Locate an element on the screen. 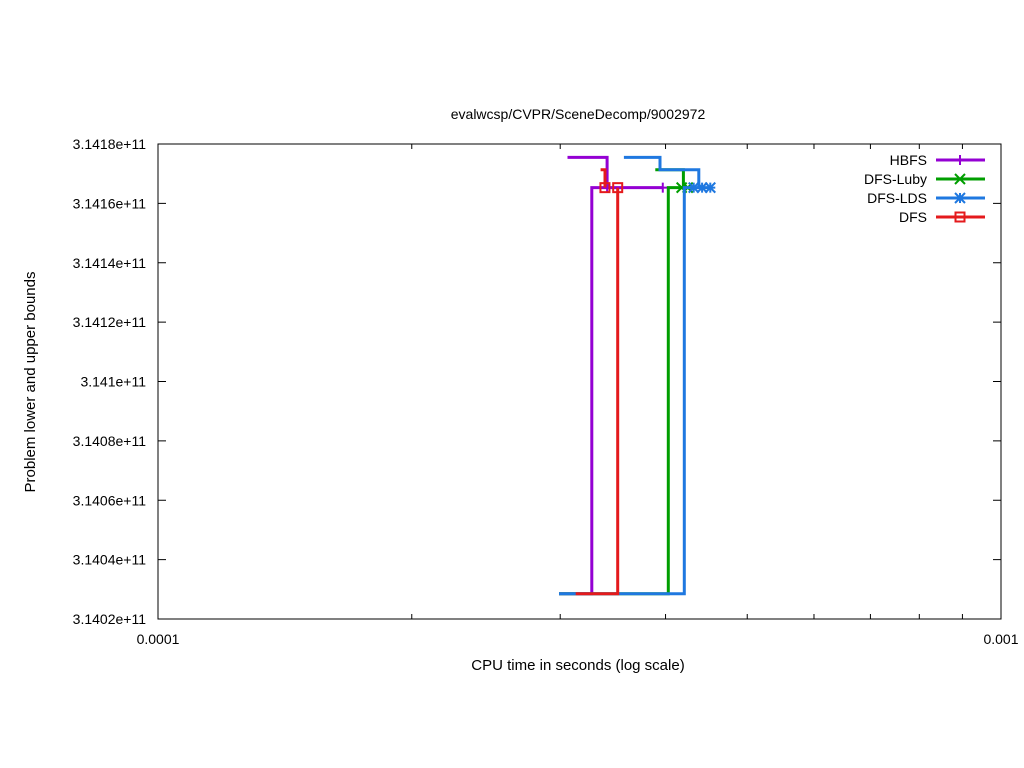  y-tick-label: 3.1406e+11 is located at coordinates (110, 500).